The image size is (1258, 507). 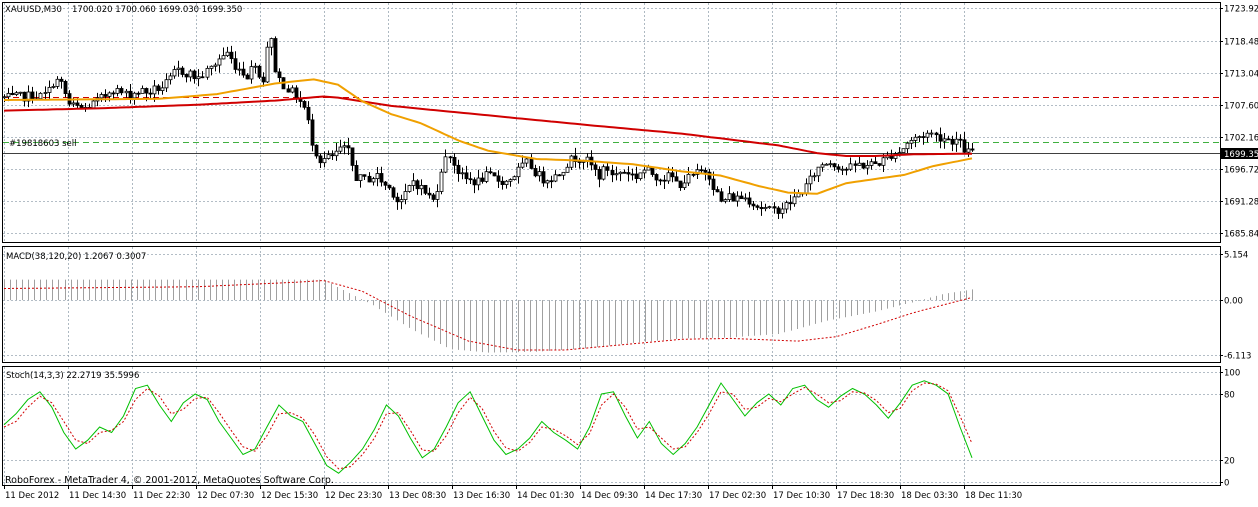 I want to click on x-tick-label: 12 Dec 23:30, so click(x=353, y=496).